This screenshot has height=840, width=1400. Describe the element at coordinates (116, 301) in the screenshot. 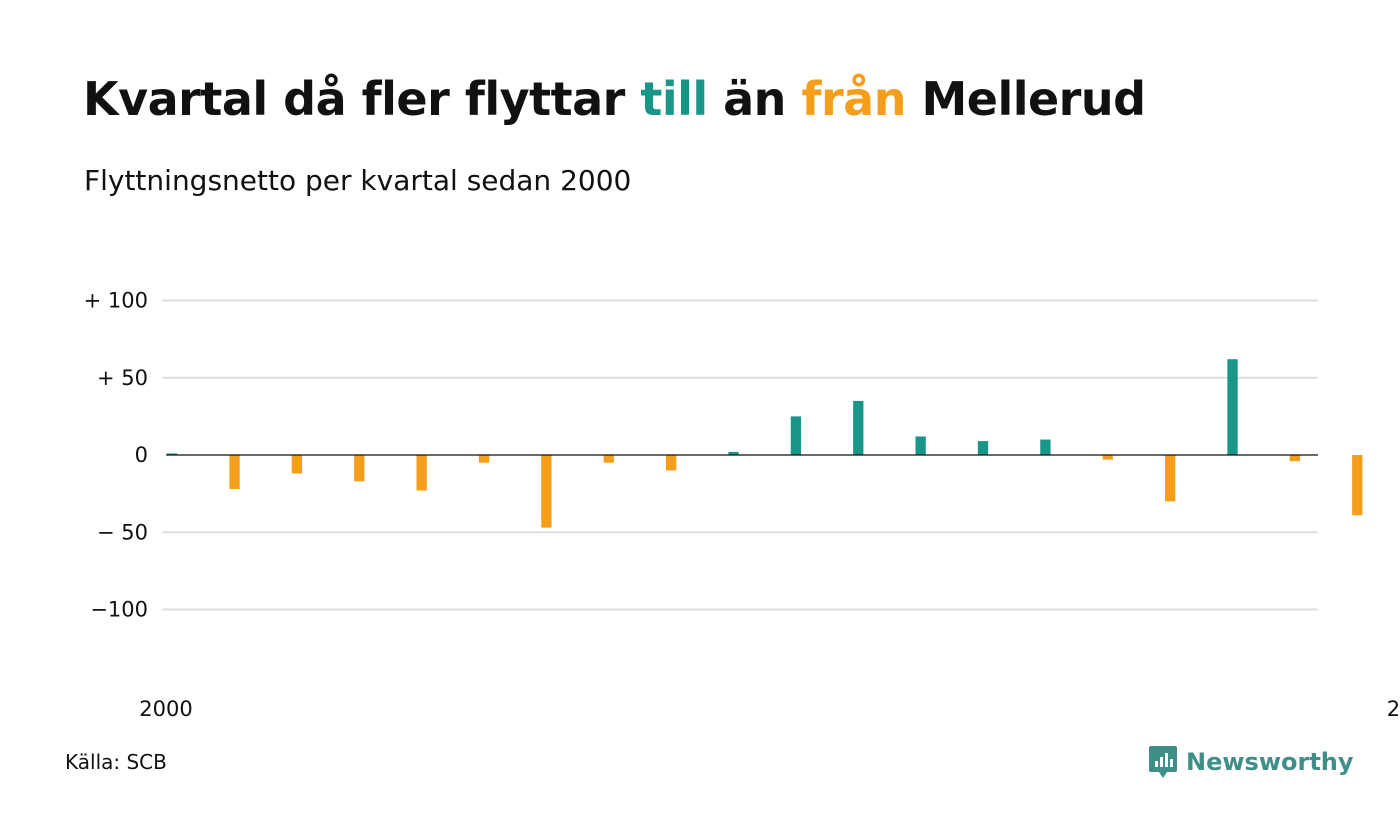

I see `y-tick-label: + 100` at that location.